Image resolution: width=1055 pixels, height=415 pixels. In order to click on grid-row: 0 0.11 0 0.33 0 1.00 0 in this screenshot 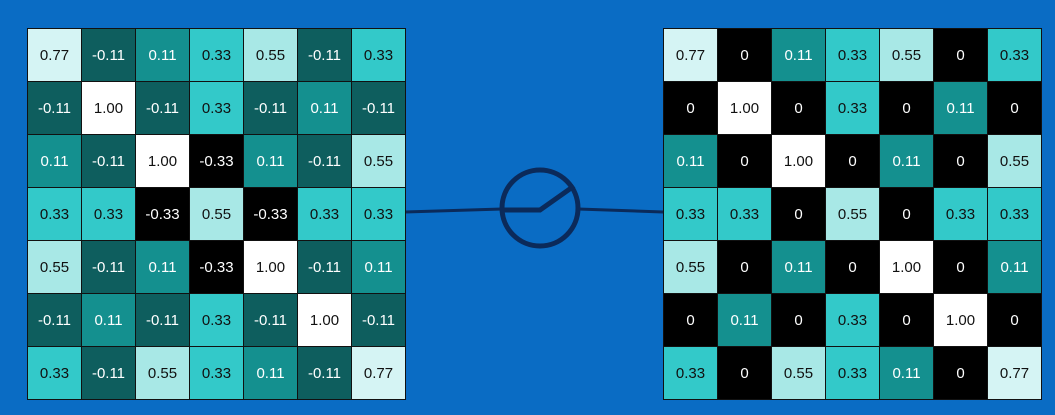, I will do `click(852, 320)`.